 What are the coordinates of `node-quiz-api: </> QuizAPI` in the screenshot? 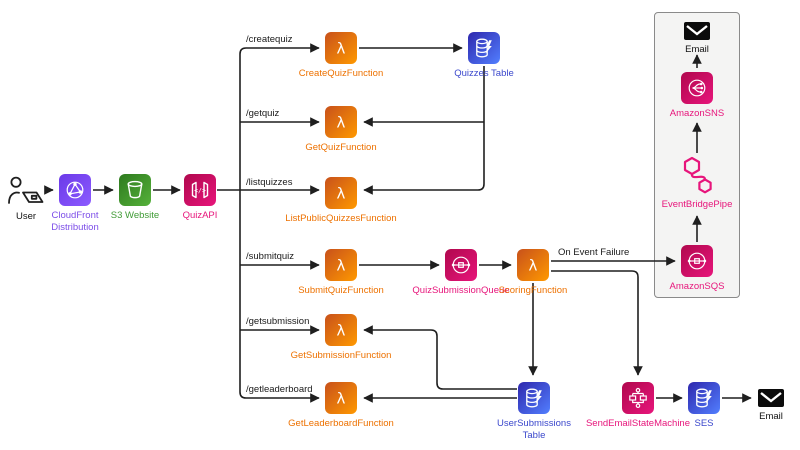 It's located at (200, 198).